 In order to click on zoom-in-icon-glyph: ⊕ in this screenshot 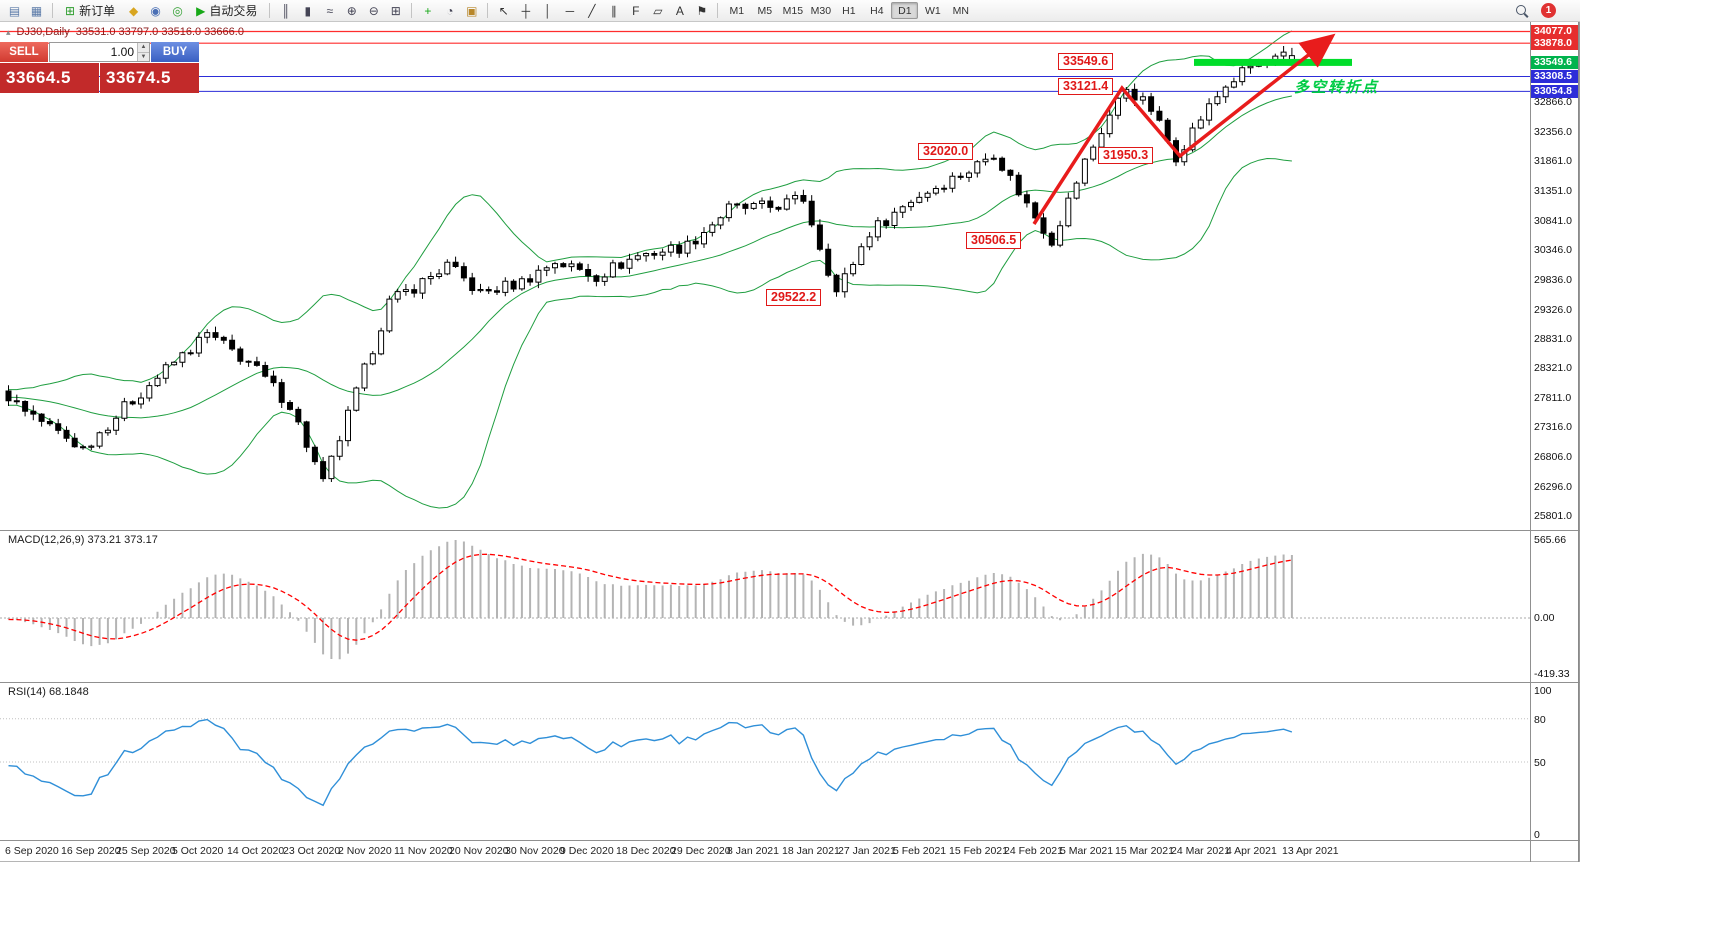, I will do `click(351, 10)`.